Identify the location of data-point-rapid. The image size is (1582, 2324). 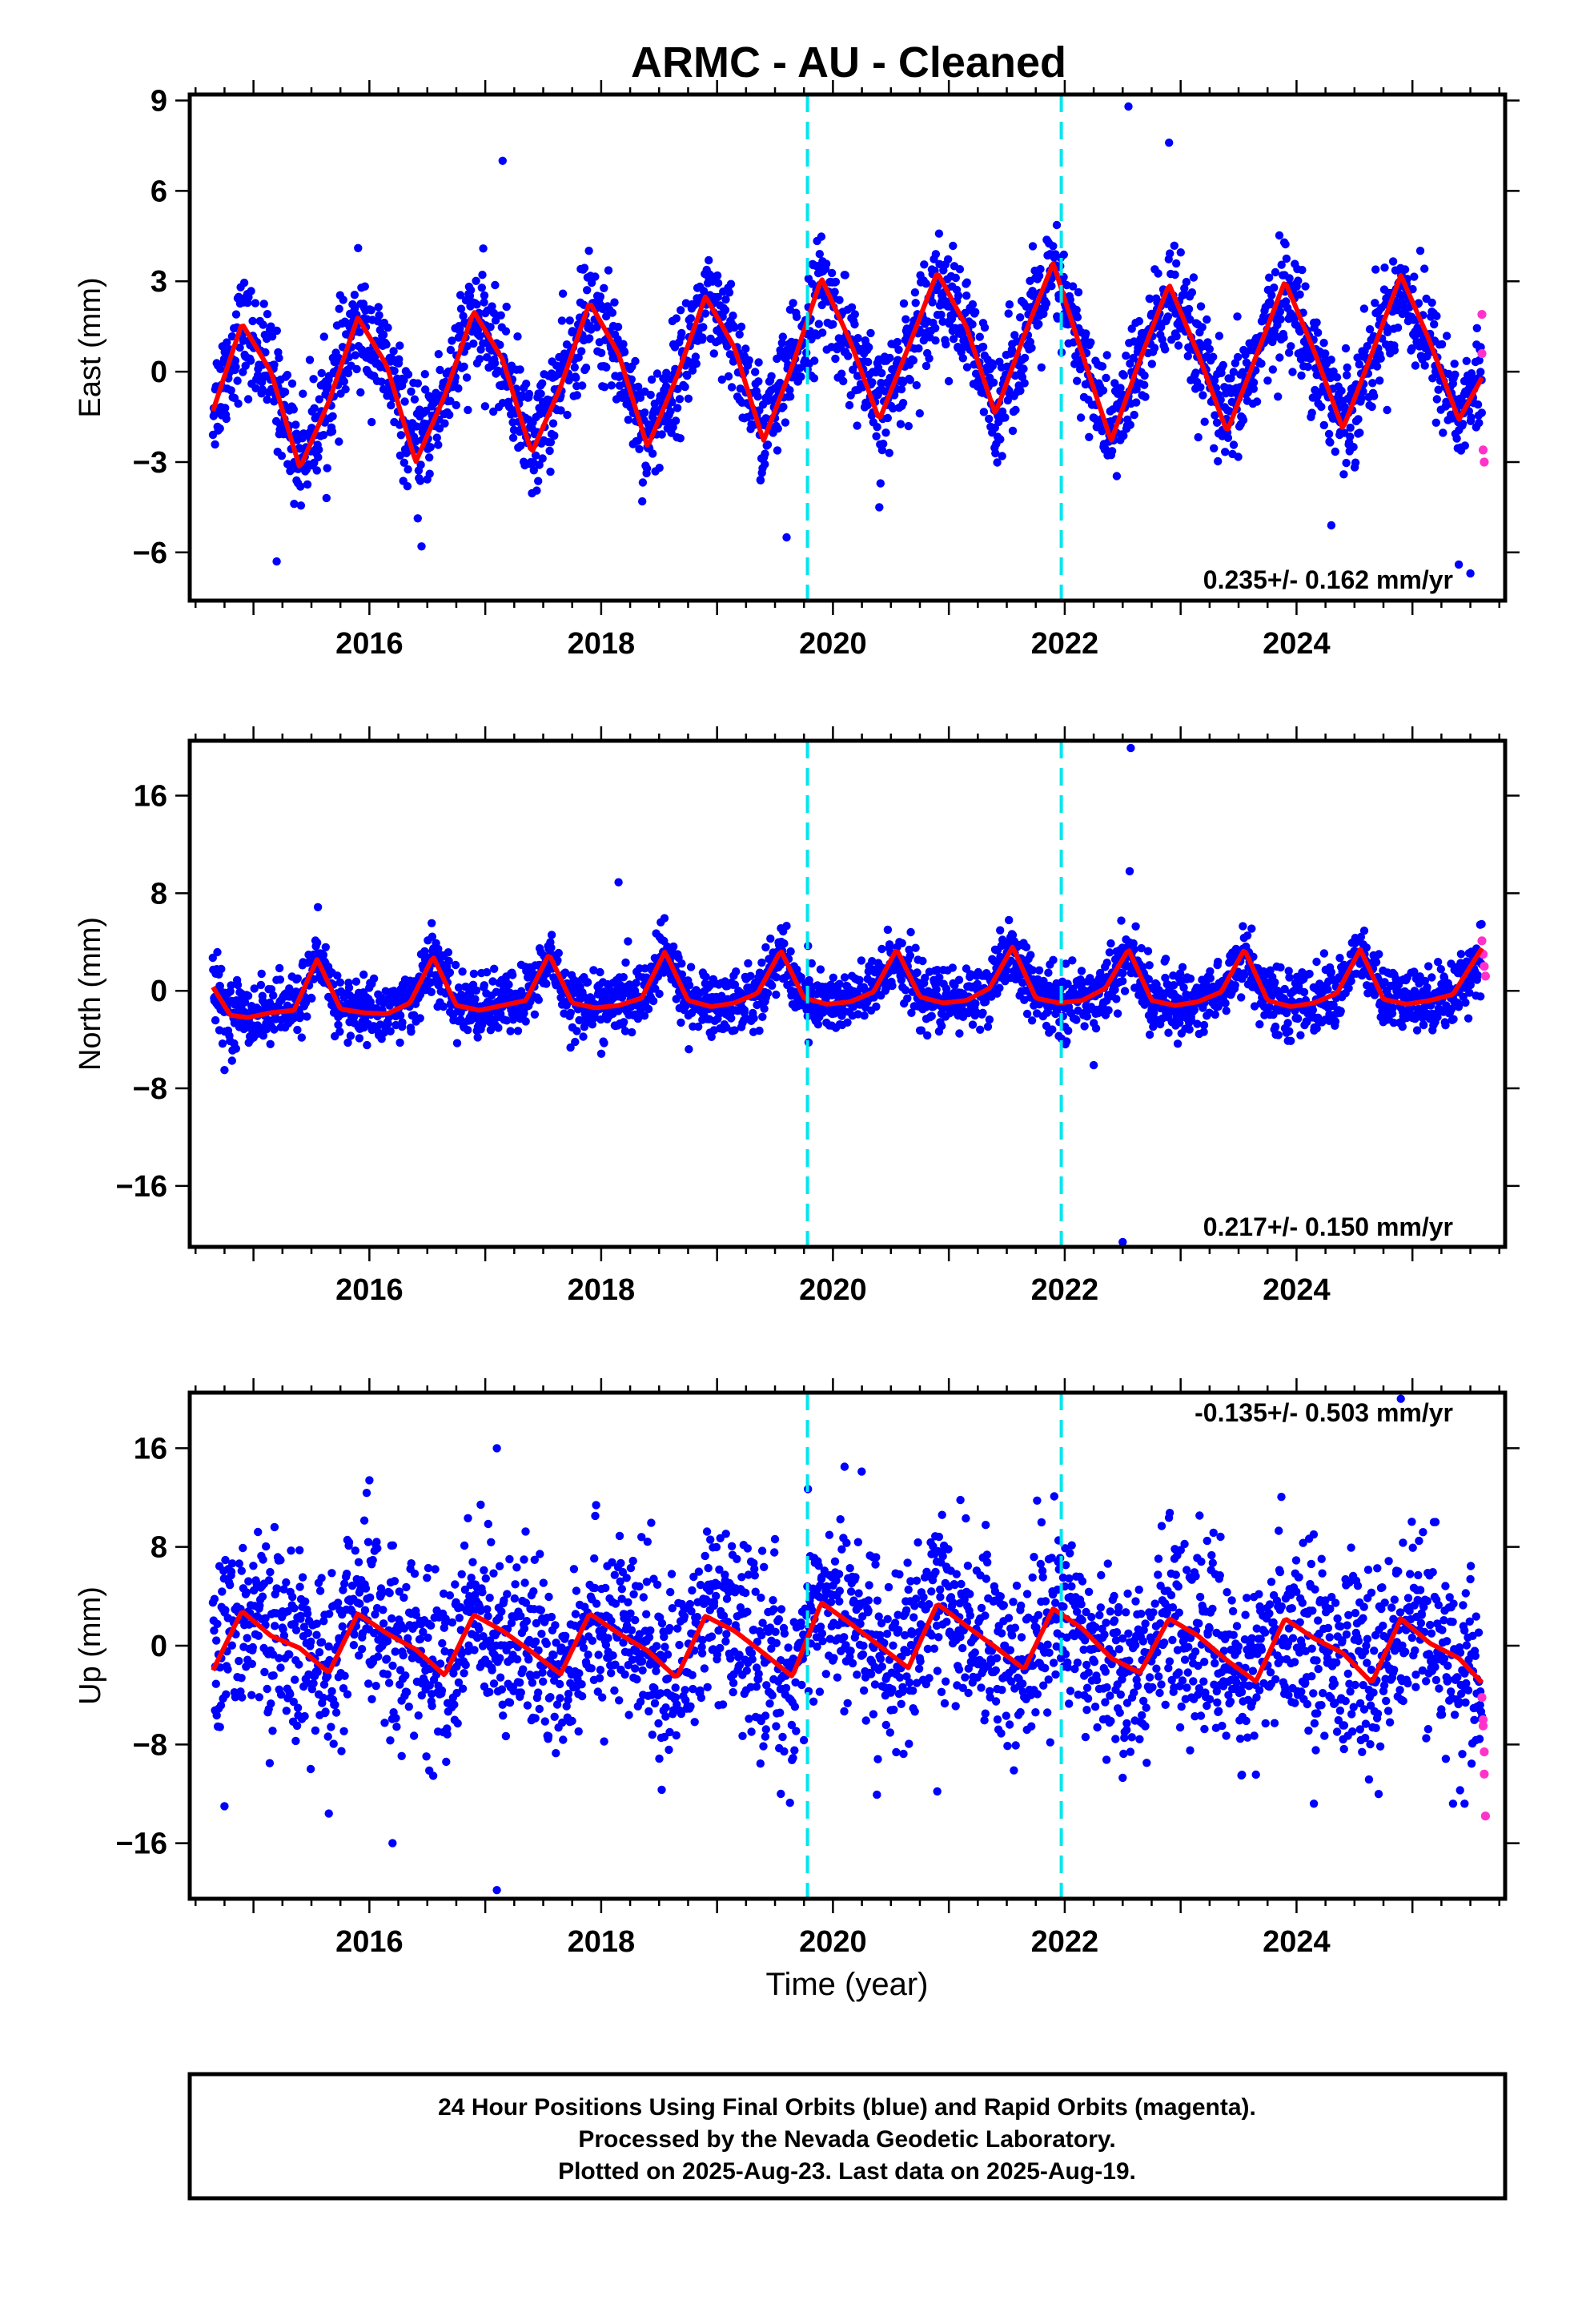
(1482, 315).